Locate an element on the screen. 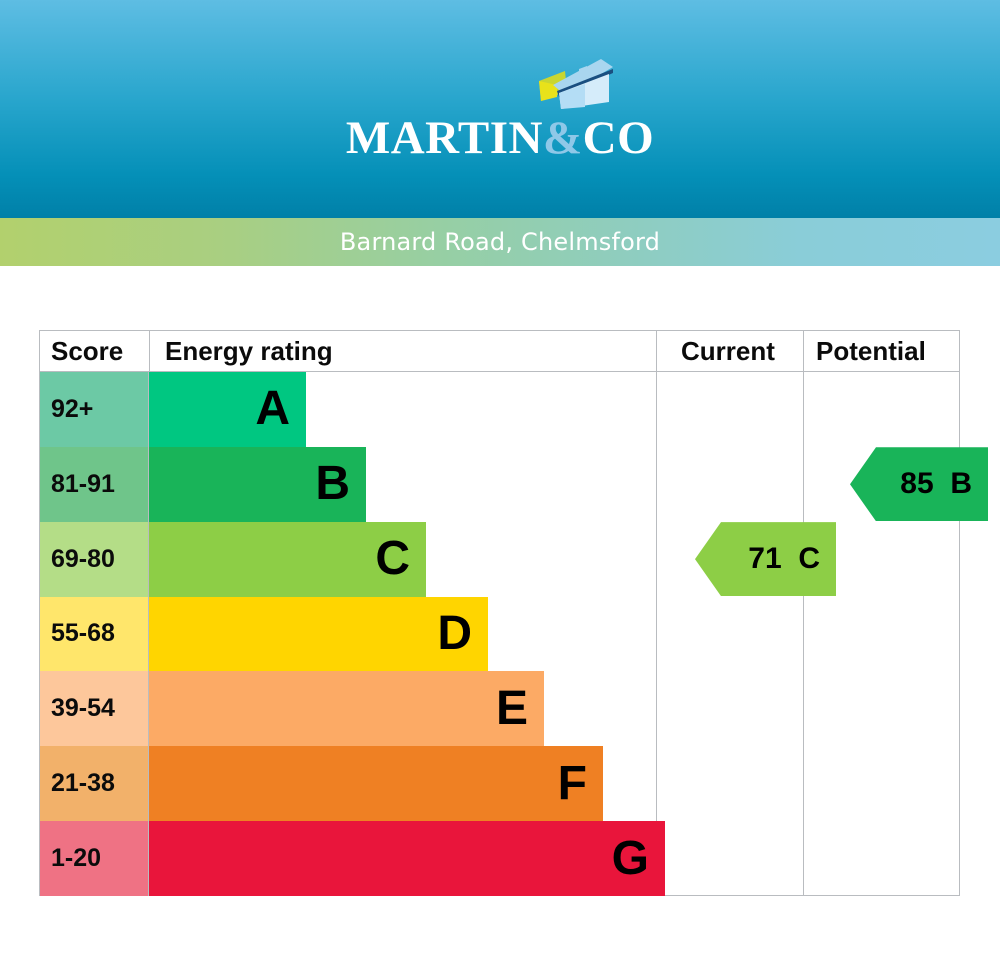 This screenshot has width=1000, height=974. rating-letter-g: G is located at coordinates (630, 858).